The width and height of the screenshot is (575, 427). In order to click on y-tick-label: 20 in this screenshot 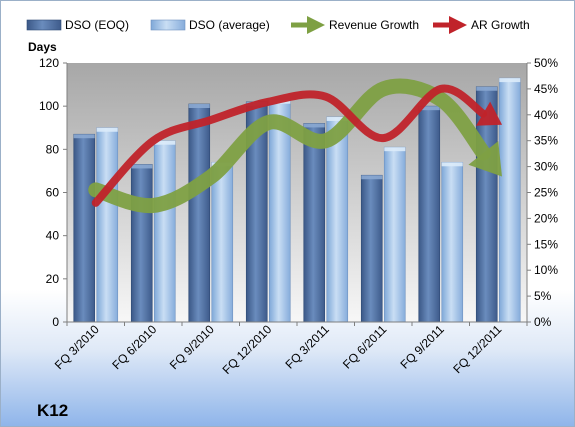, I will do `click(53, 279)`.